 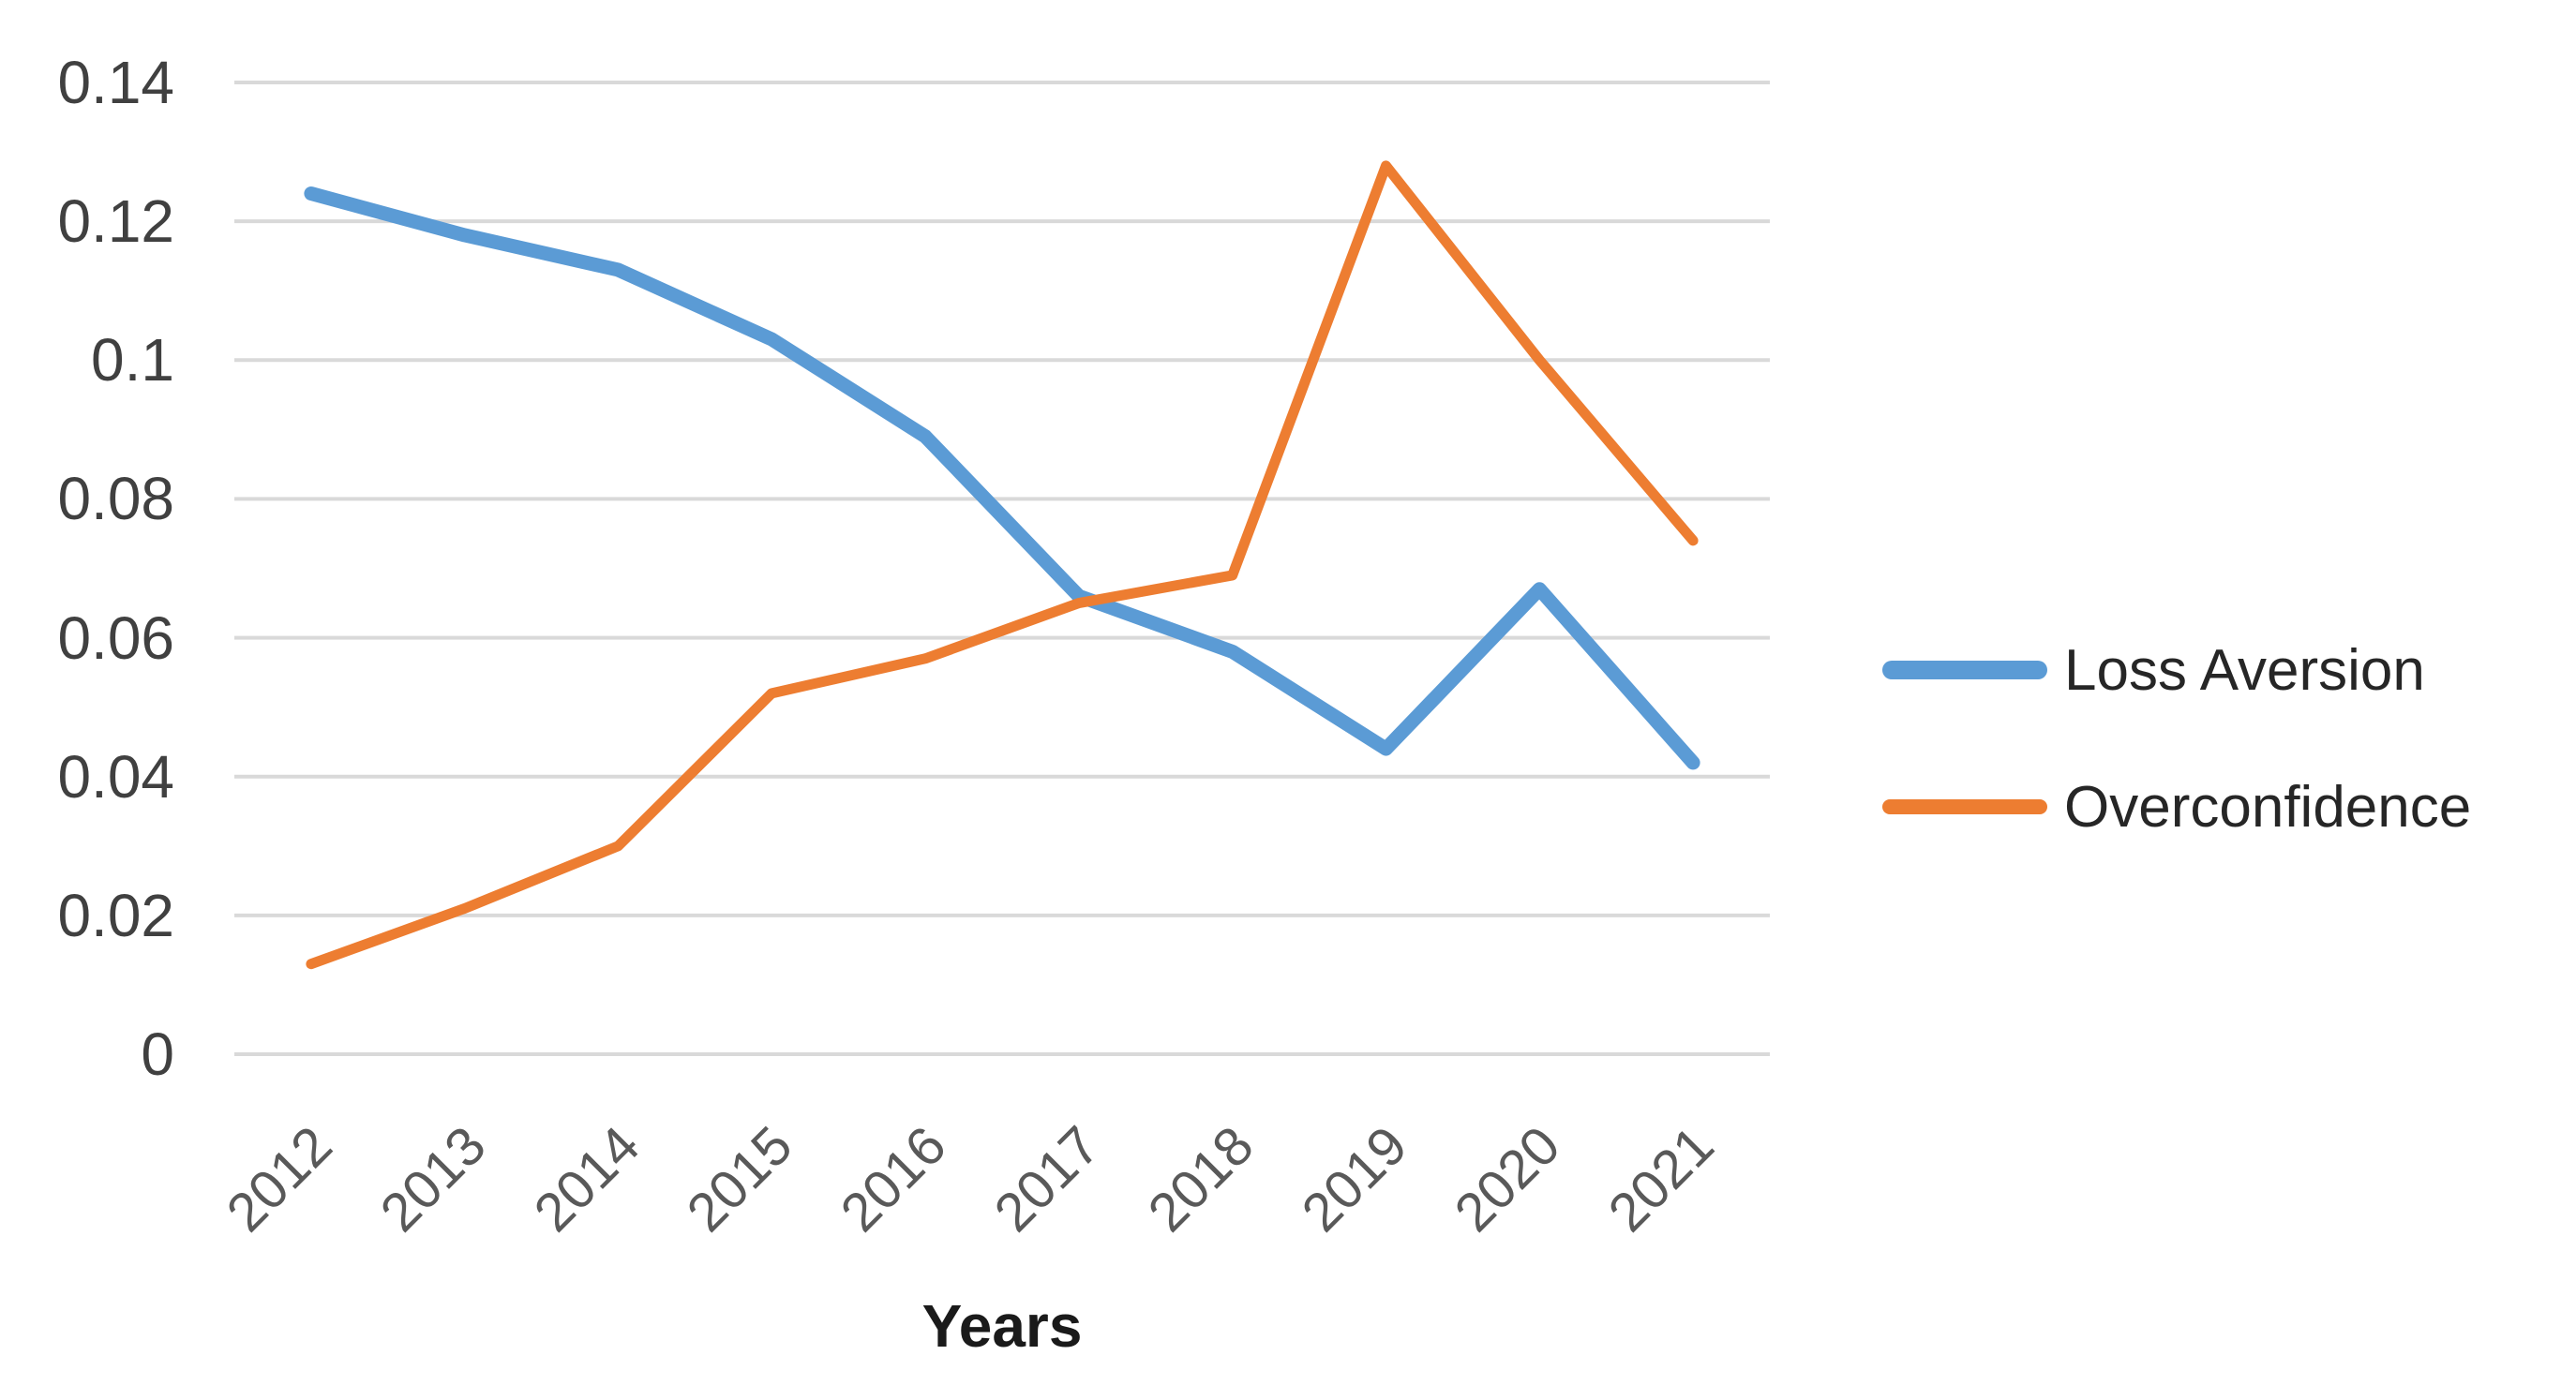 What do you see at coordinates (1965, 807) in the screenshot?
I see `legend-swatch-overconfidence` at bounding box center [1965, 807].